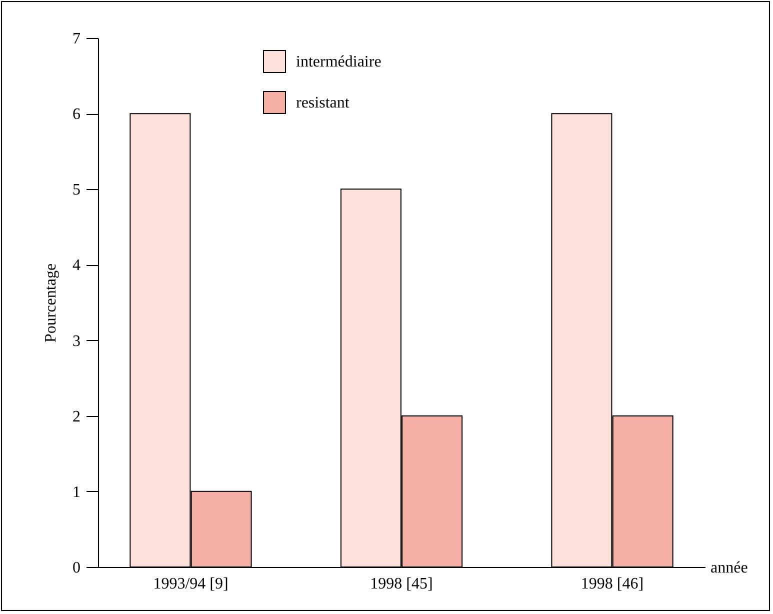  What do you see at coordinates (76, 568) in the screenshot?
I see `y-tick-label: 0` at bounding box center [76, 568].